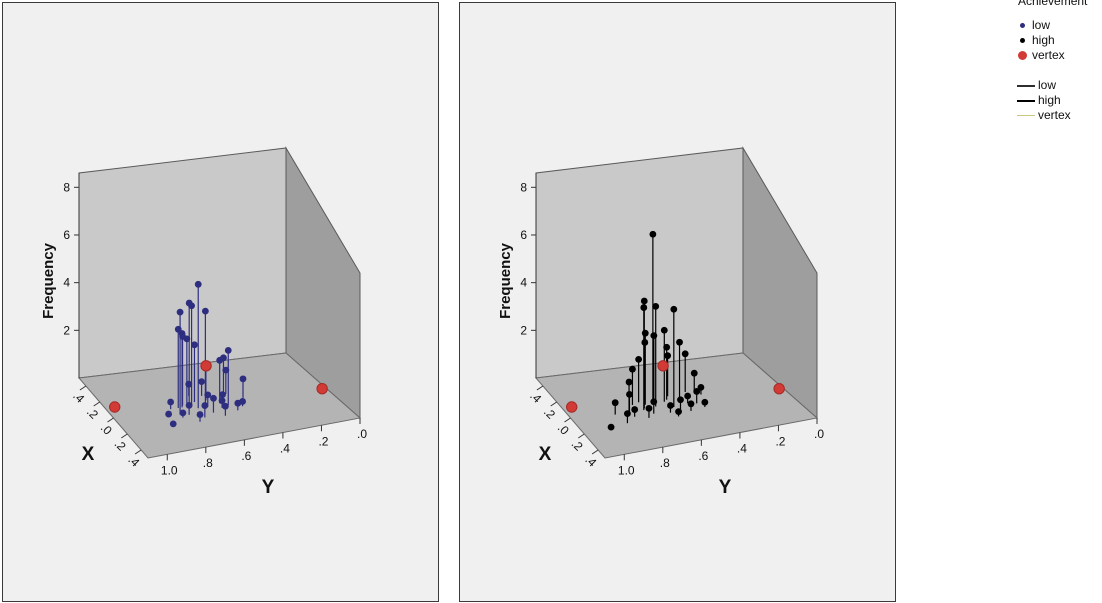 This screenshot has width=1102, height=603. What do you see at coordinates (1056, 70) in the screenshot?
I see `legend: Achievement low high vertex low high vertex` at bounding box center [1056, 70].